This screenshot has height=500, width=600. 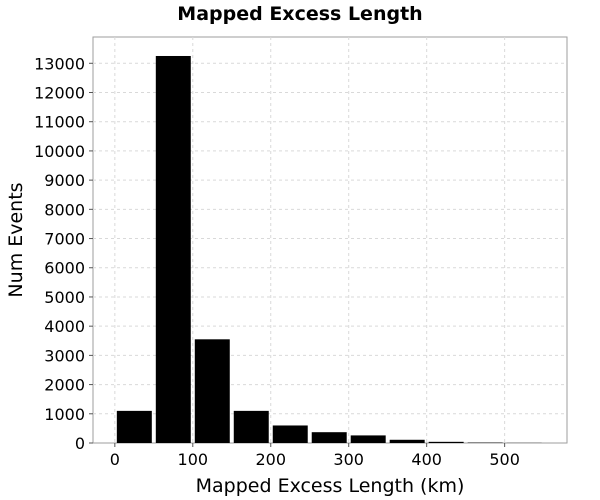 I want to click on x-axis: 0 100 200 300 400 500, so click(x=315, y=456).